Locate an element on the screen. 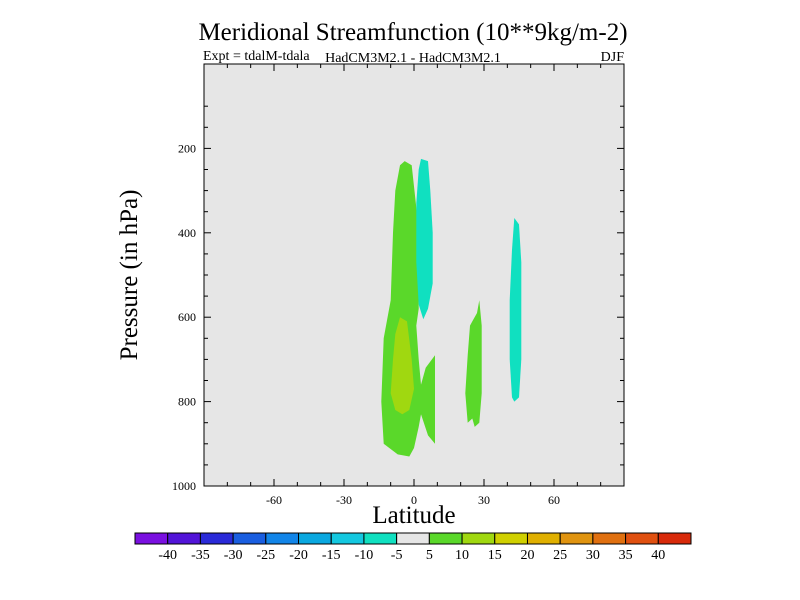  colorbar-label: 15 is located at coordinates (495, 555).